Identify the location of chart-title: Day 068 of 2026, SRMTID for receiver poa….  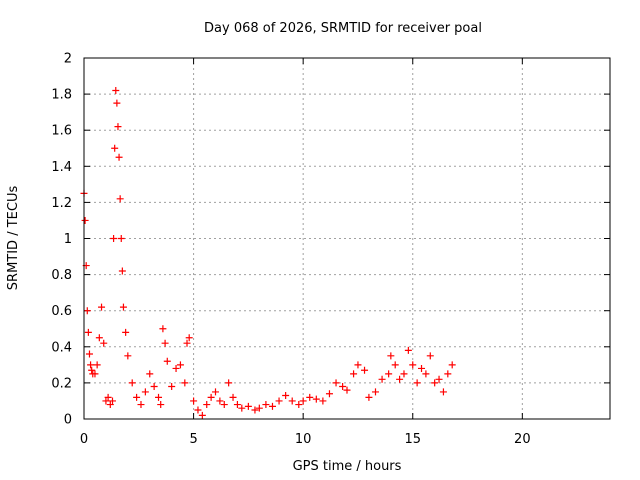
(343, 28).